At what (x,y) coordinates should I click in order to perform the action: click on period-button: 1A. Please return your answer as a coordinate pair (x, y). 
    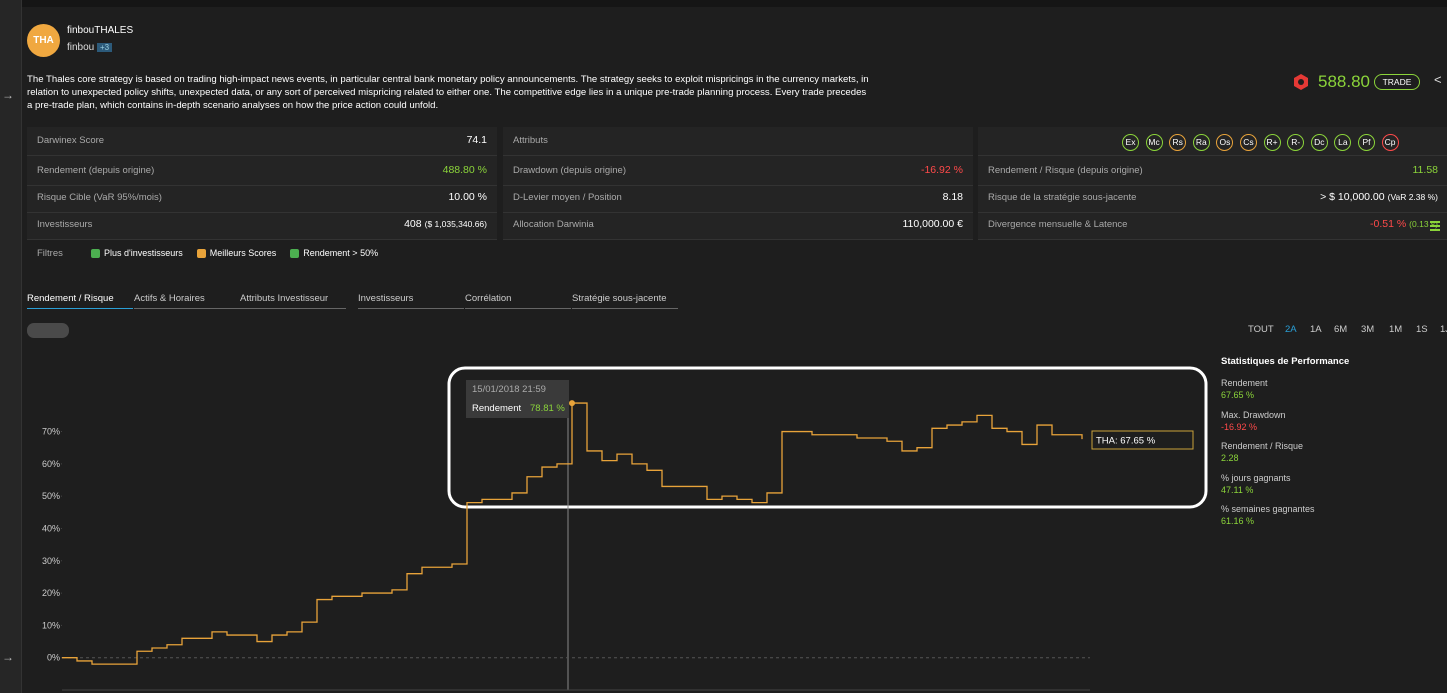
    Looking at the image, I should click on (1316, 329).